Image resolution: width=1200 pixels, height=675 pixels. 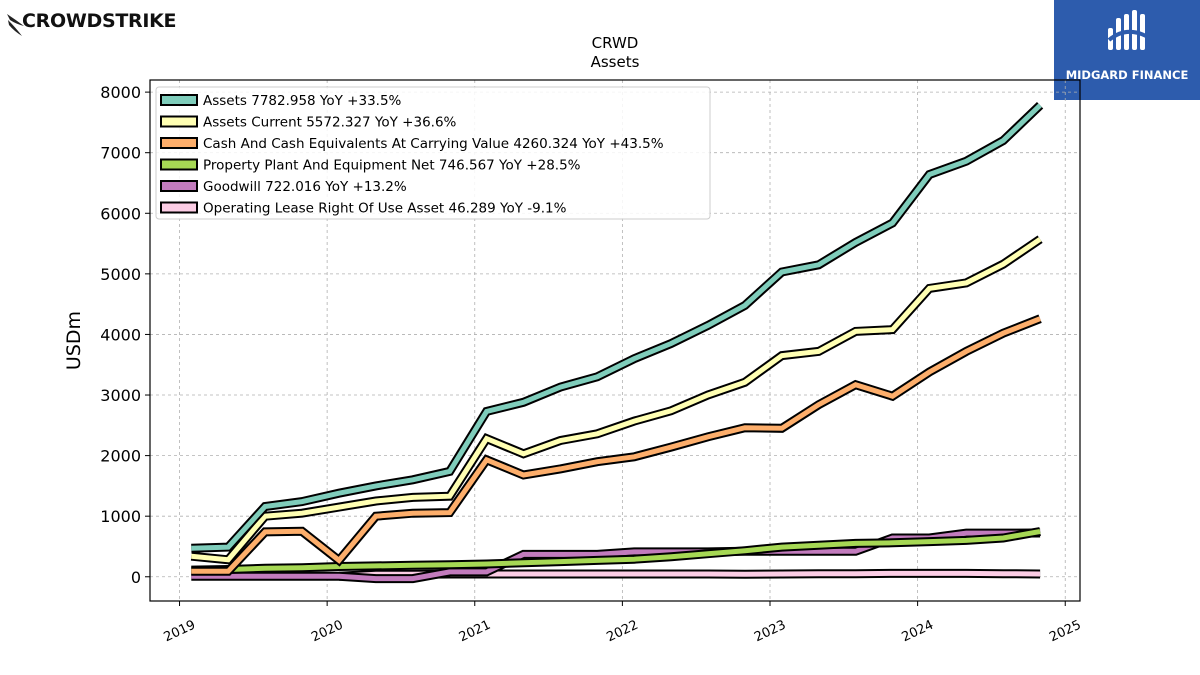 What do you see at coordinates (120, 516) in the screenshot?
I see `y-tick-label: 1000` at bounding box center [120, 516].